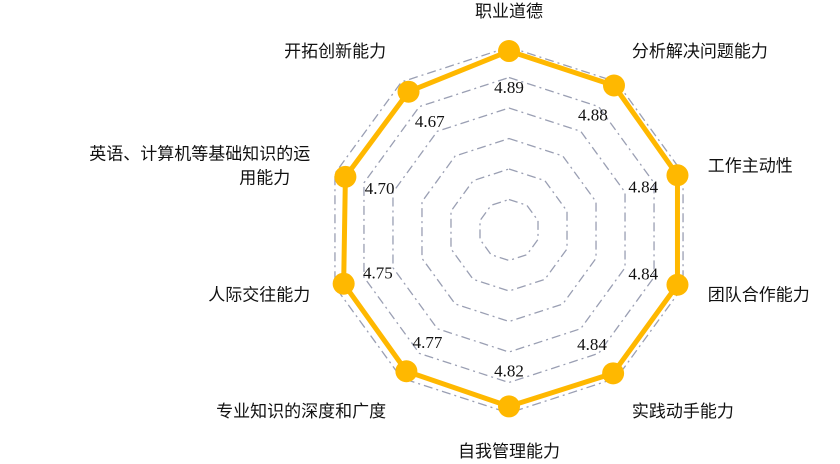 The width and height of the screenshot is (840, 464). What do you see at coordinates (509, 87) in the screenshot?
I see `data-label: 4.89` at bounding box center [509, 87].